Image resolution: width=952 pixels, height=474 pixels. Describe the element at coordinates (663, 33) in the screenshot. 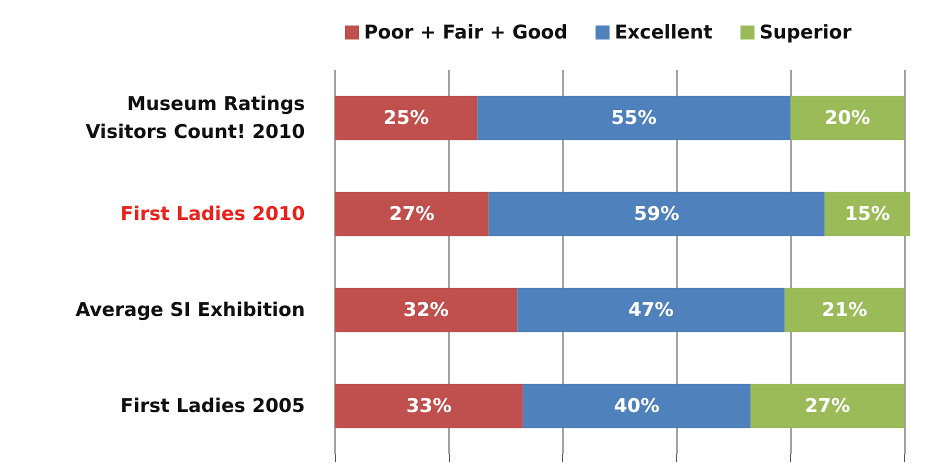

I see `legend-label: Excellent` at that location.